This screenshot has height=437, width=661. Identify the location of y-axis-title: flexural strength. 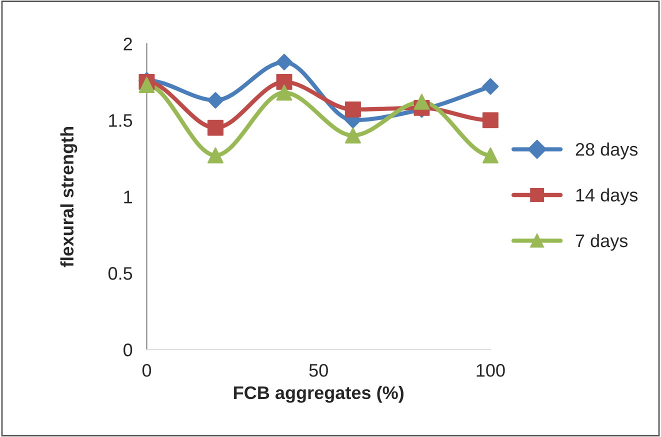
(69, 197).